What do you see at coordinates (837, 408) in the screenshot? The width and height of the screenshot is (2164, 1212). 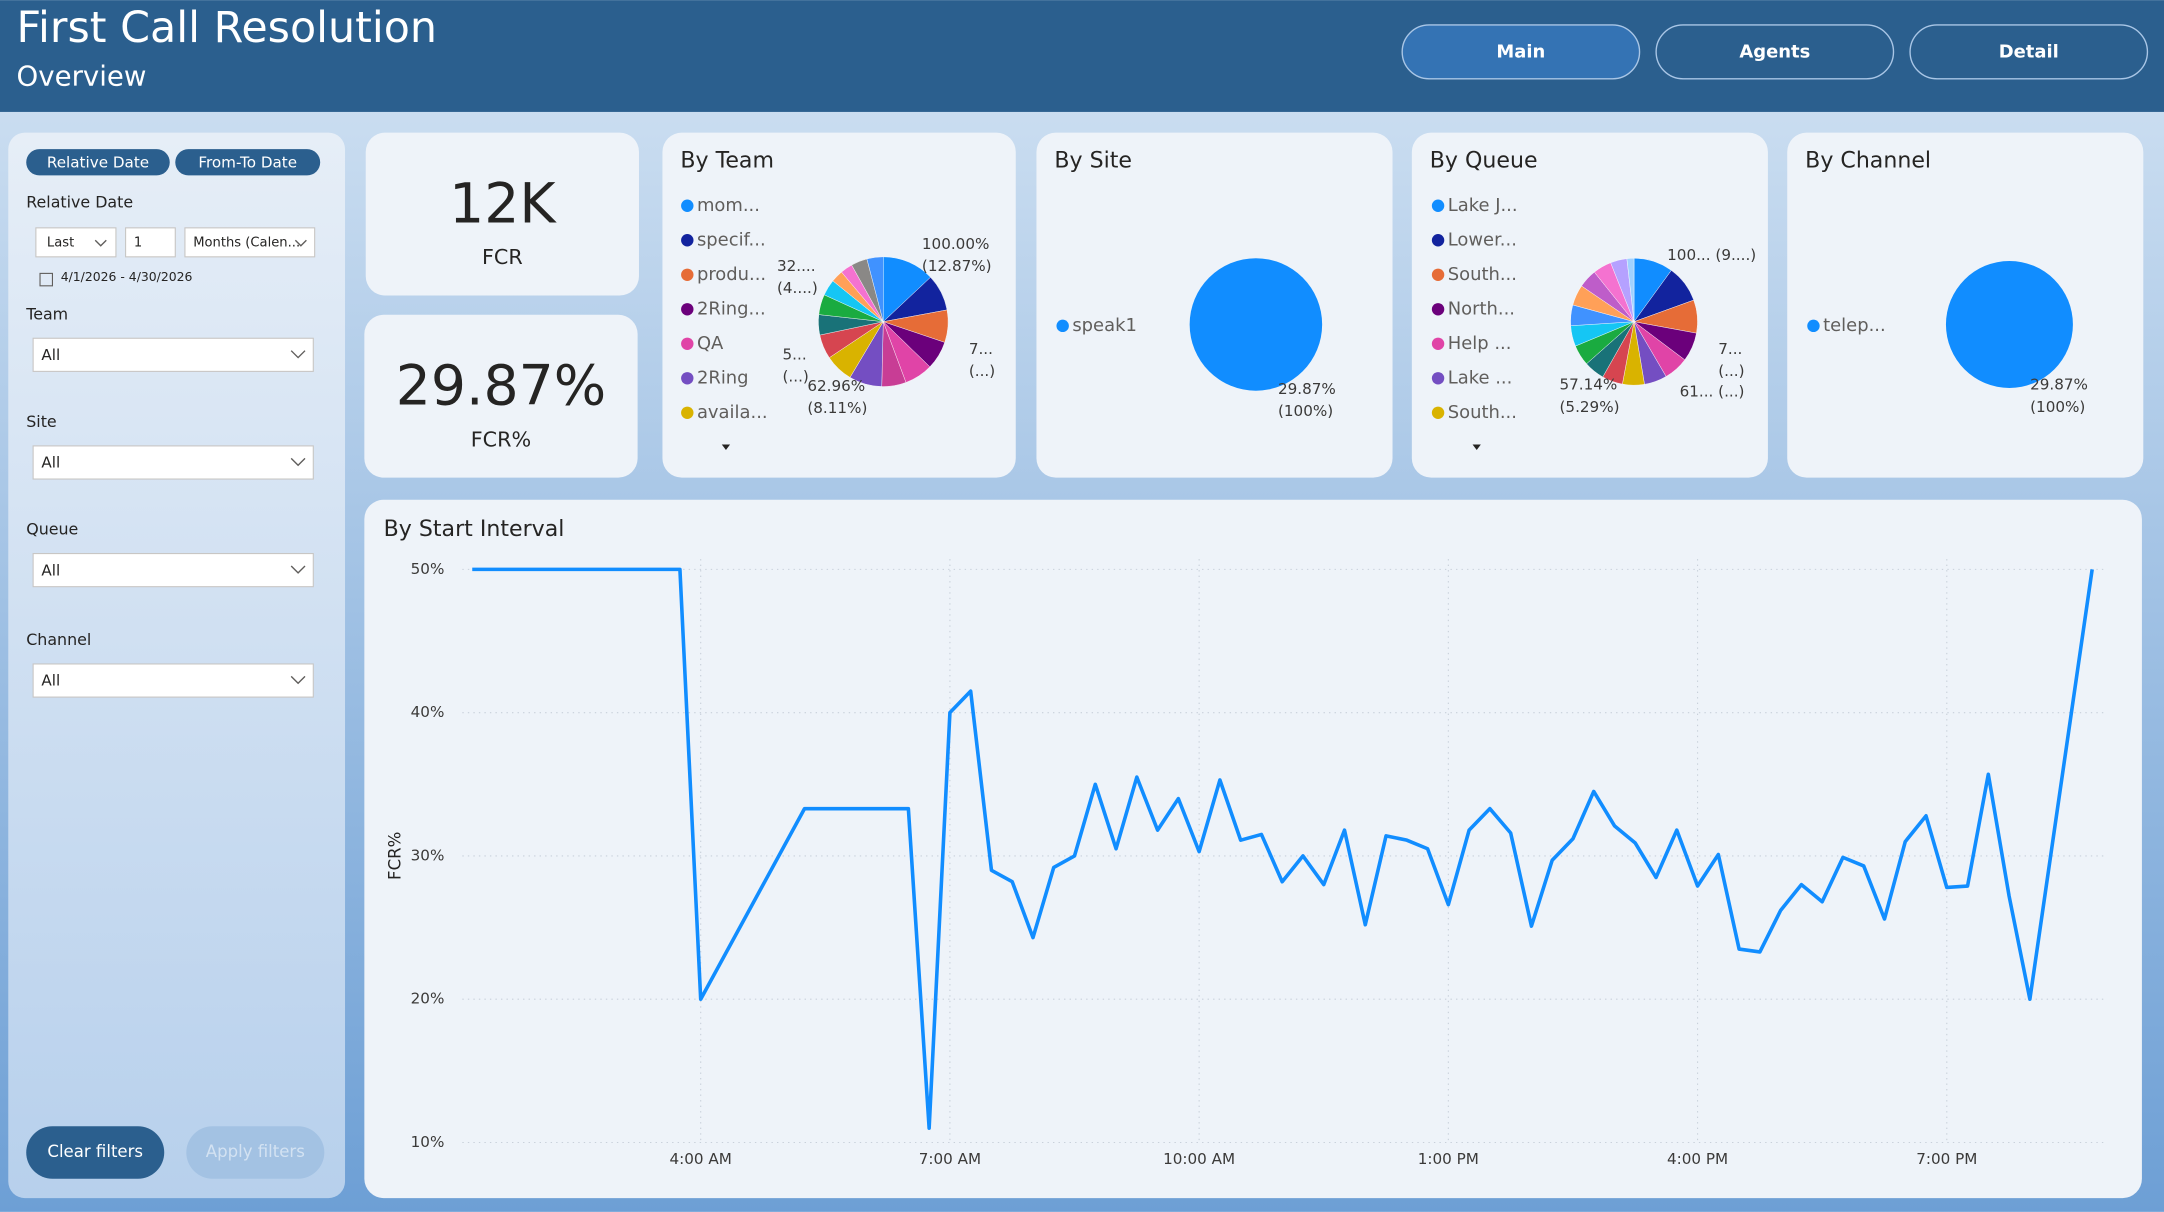 I see `data-label: (8.11%)` at bounding box center [837, 408].